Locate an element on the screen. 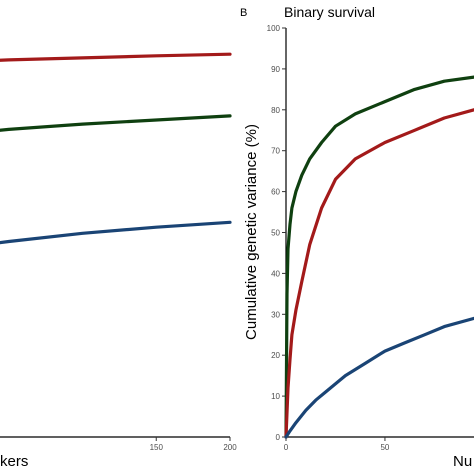 Image resolution: width=474 pixels, height=474 pixels. panel-b-y-tick-label: 30 is located at coordinates (275, 314).